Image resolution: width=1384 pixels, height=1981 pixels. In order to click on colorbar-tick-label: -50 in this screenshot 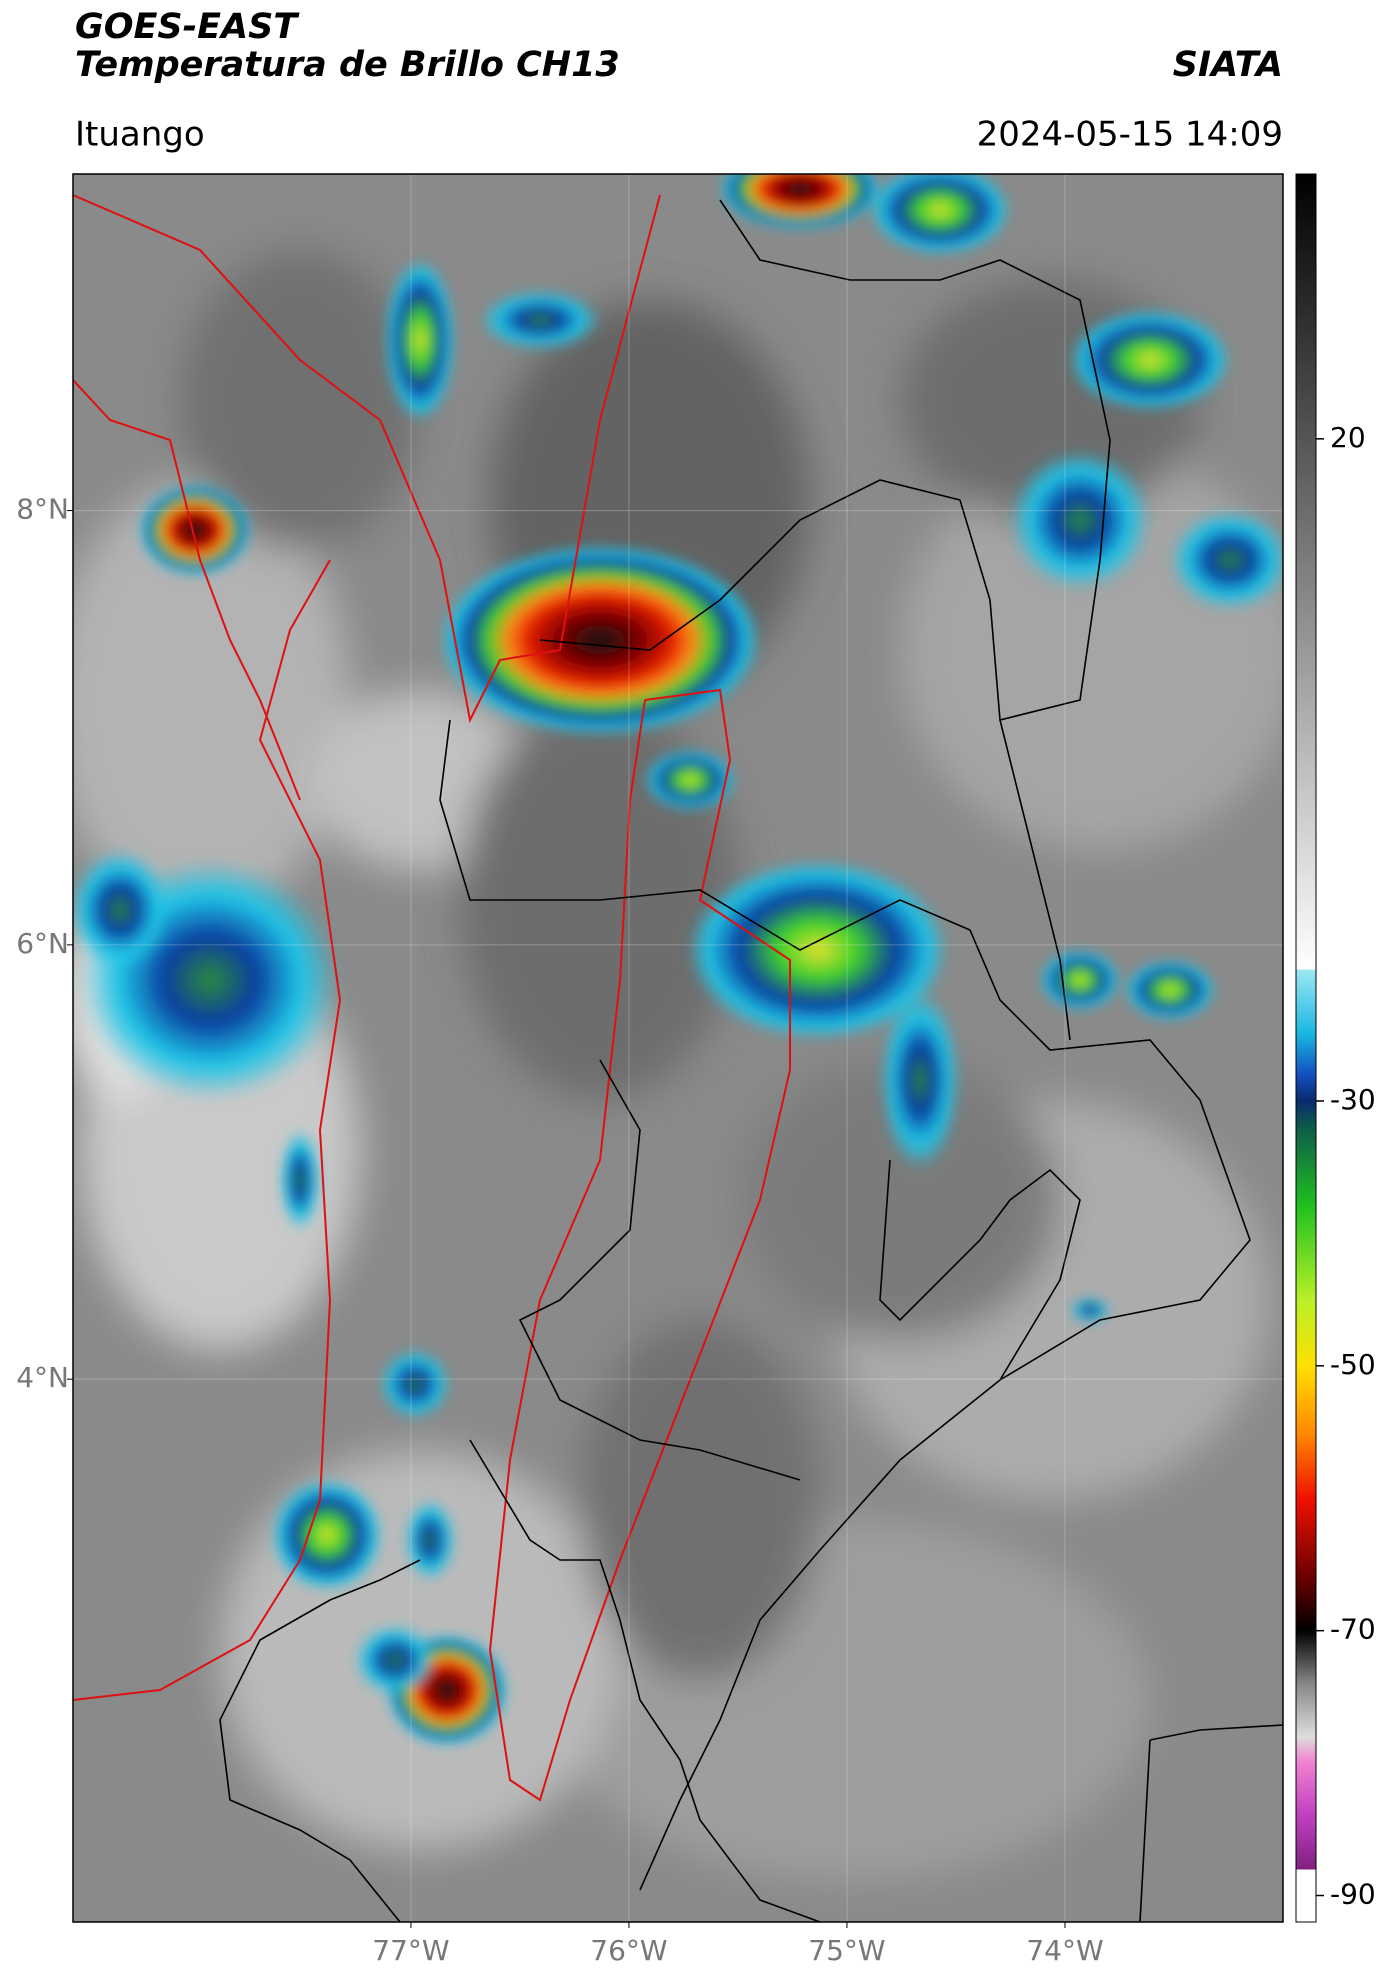, I will do `click(1353, 1364)`.